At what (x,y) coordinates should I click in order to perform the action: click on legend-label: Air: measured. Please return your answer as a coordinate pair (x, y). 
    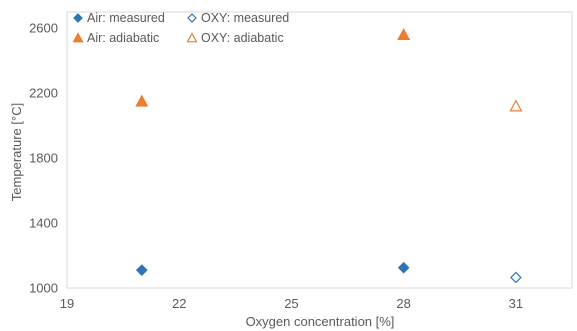
    Looking at the image, I should click on (126, 18).